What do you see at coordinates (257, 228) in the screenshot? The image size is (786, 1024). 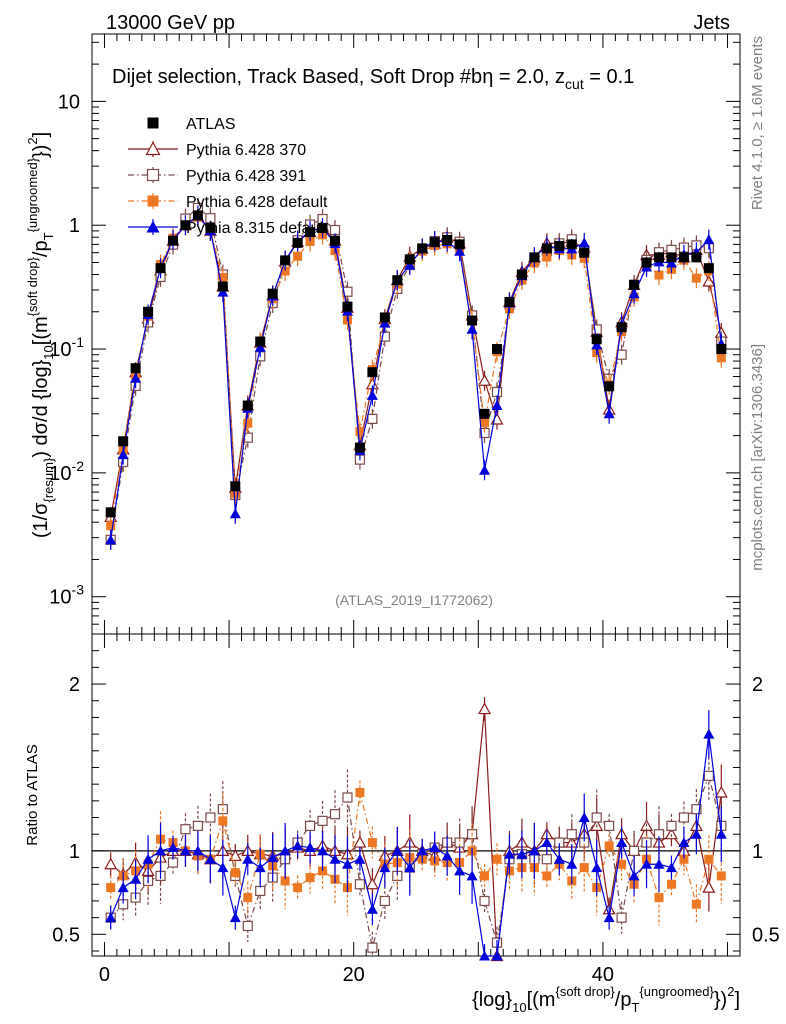 I see `legend-label: Pythia 8.315 default` at bounding box center [257, 228].